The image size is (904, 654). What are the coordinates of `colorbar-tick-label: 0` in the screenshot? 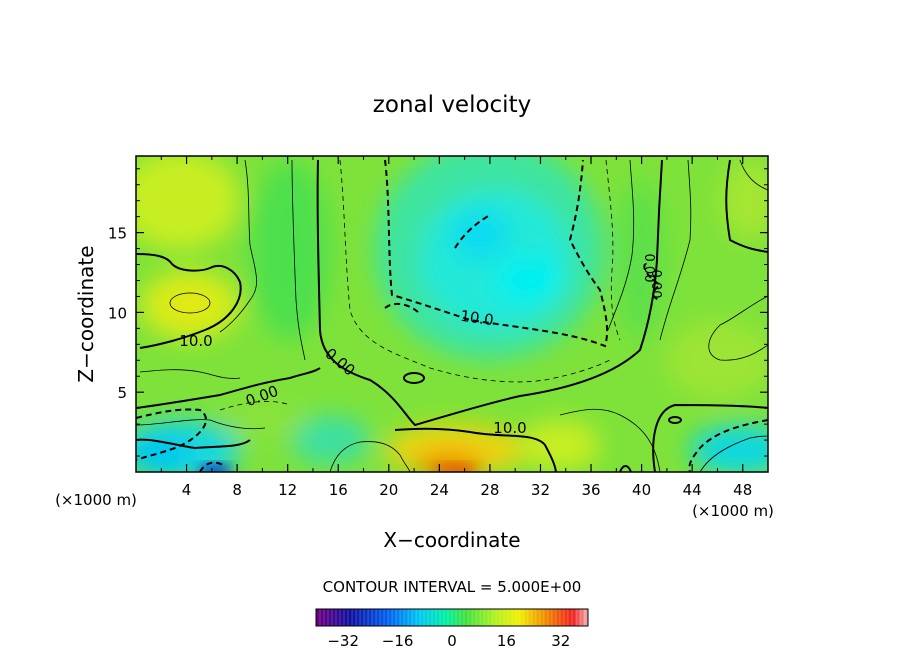 It's located at (452, 641).